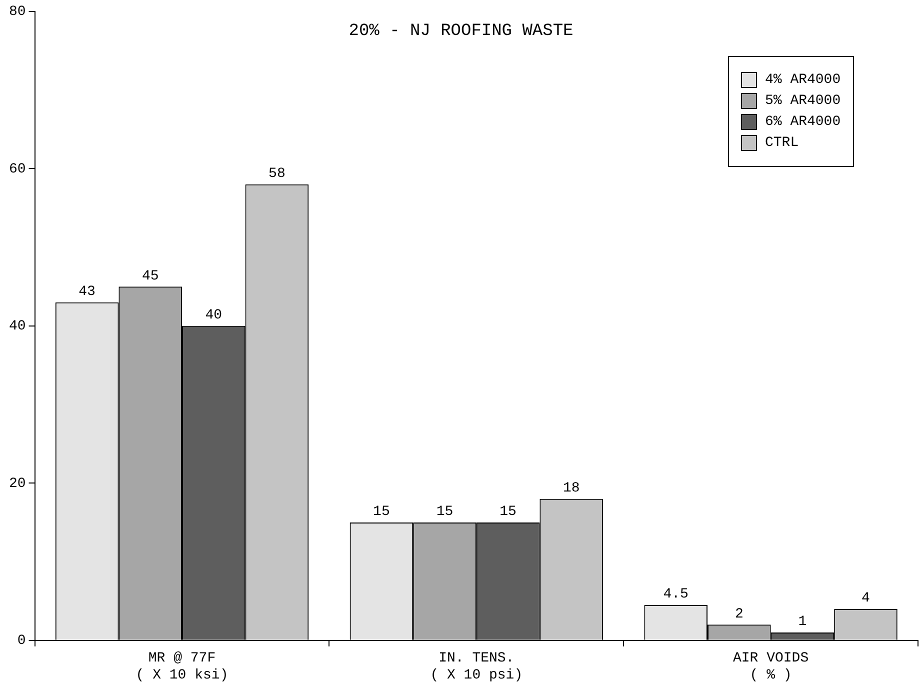 This screenshot has width=922, height=692. Describe the element at coordinates (21, 641) in the screenshot. I see `y-tick-label: 0` at that location.